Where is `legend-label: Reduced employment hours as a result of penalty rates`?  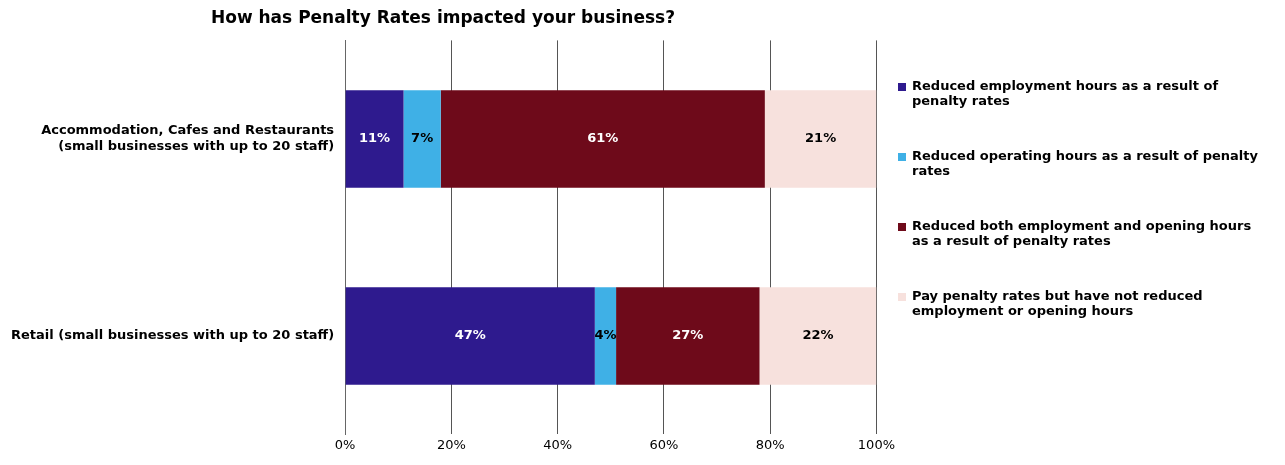
legend-label: Reduced employment hours as a result of penalty rates is located at coordinates (1066, 93).